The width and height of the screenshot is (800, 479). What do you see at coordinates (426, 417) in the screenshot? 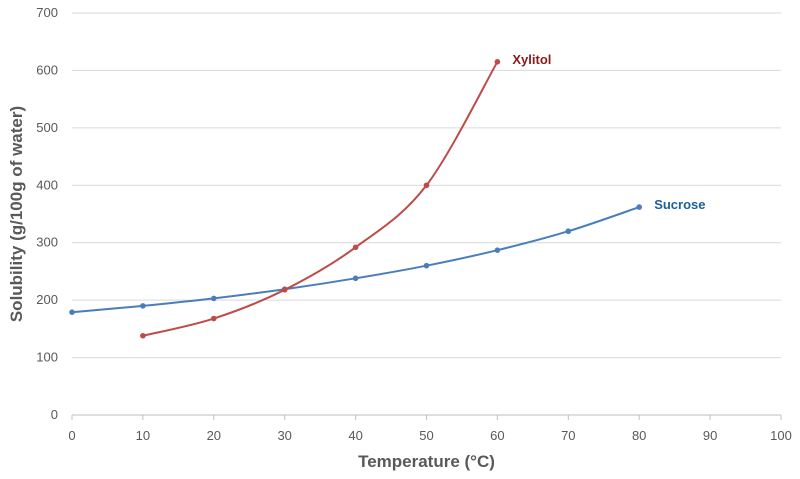
I see `axes` at bounding box center [426, 417].